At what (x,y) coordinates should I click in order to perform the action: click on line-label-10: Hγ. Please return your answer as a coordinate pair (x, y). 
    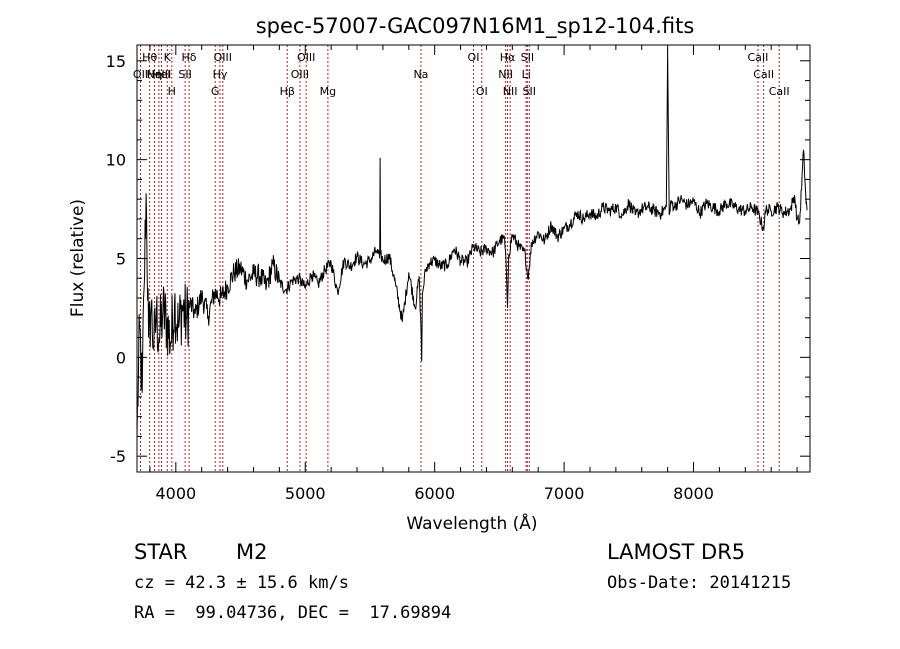
    Looking at the image, I should click on (220, 74).